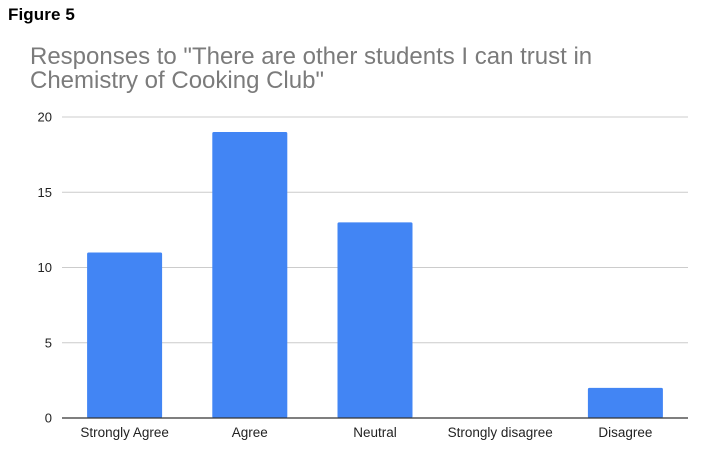  I want to click on bar-strongly-agree, so click(125, 335).